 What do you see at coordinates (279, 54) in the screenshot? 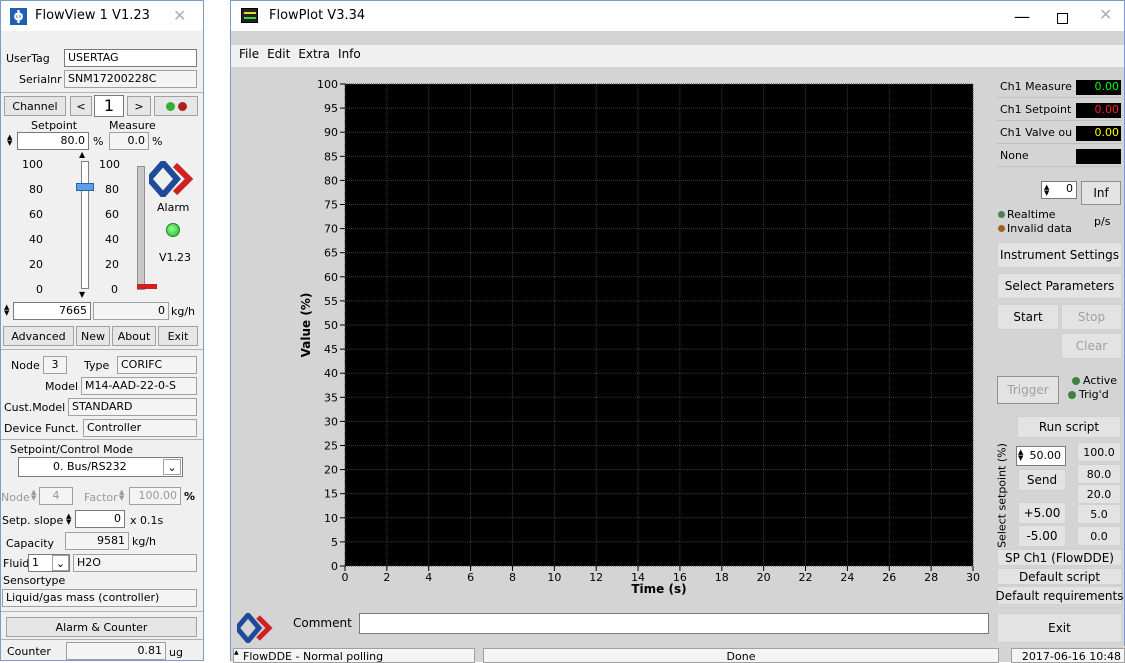
I see `menu-edit: Edit` at bounding box center [279, 54].